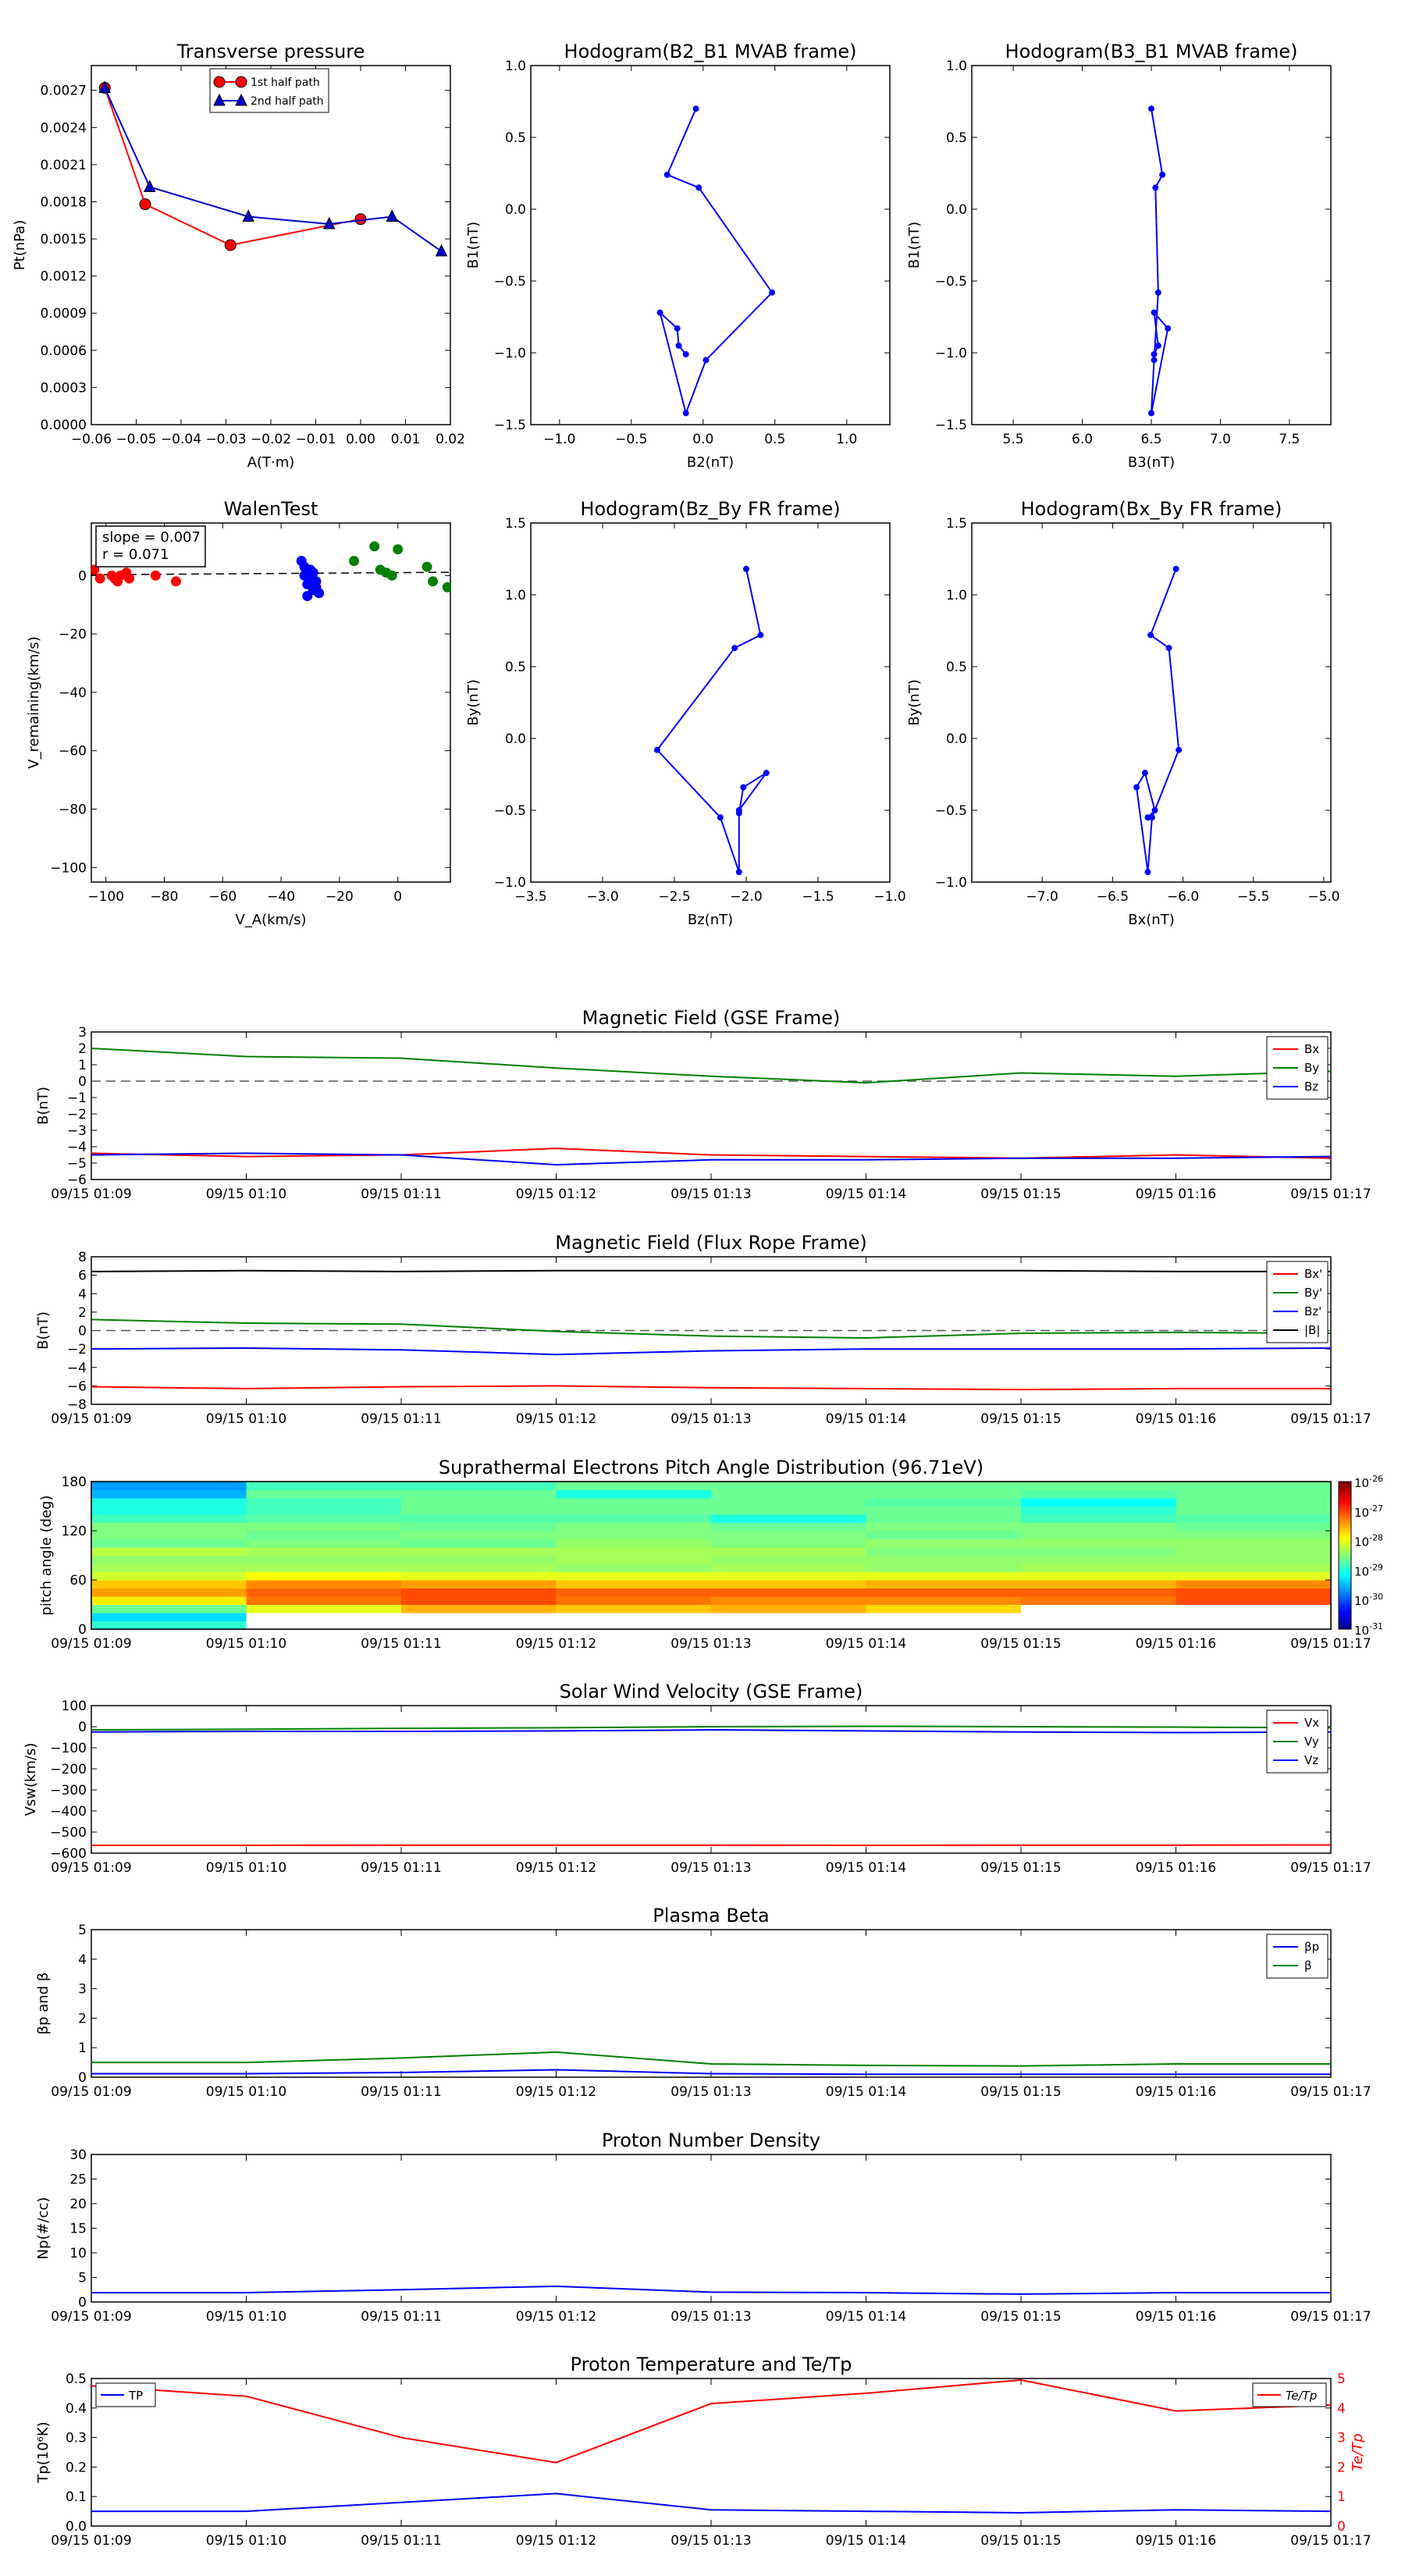  I want to click on walen-test-xtick-label: −100, so click(105, 897).